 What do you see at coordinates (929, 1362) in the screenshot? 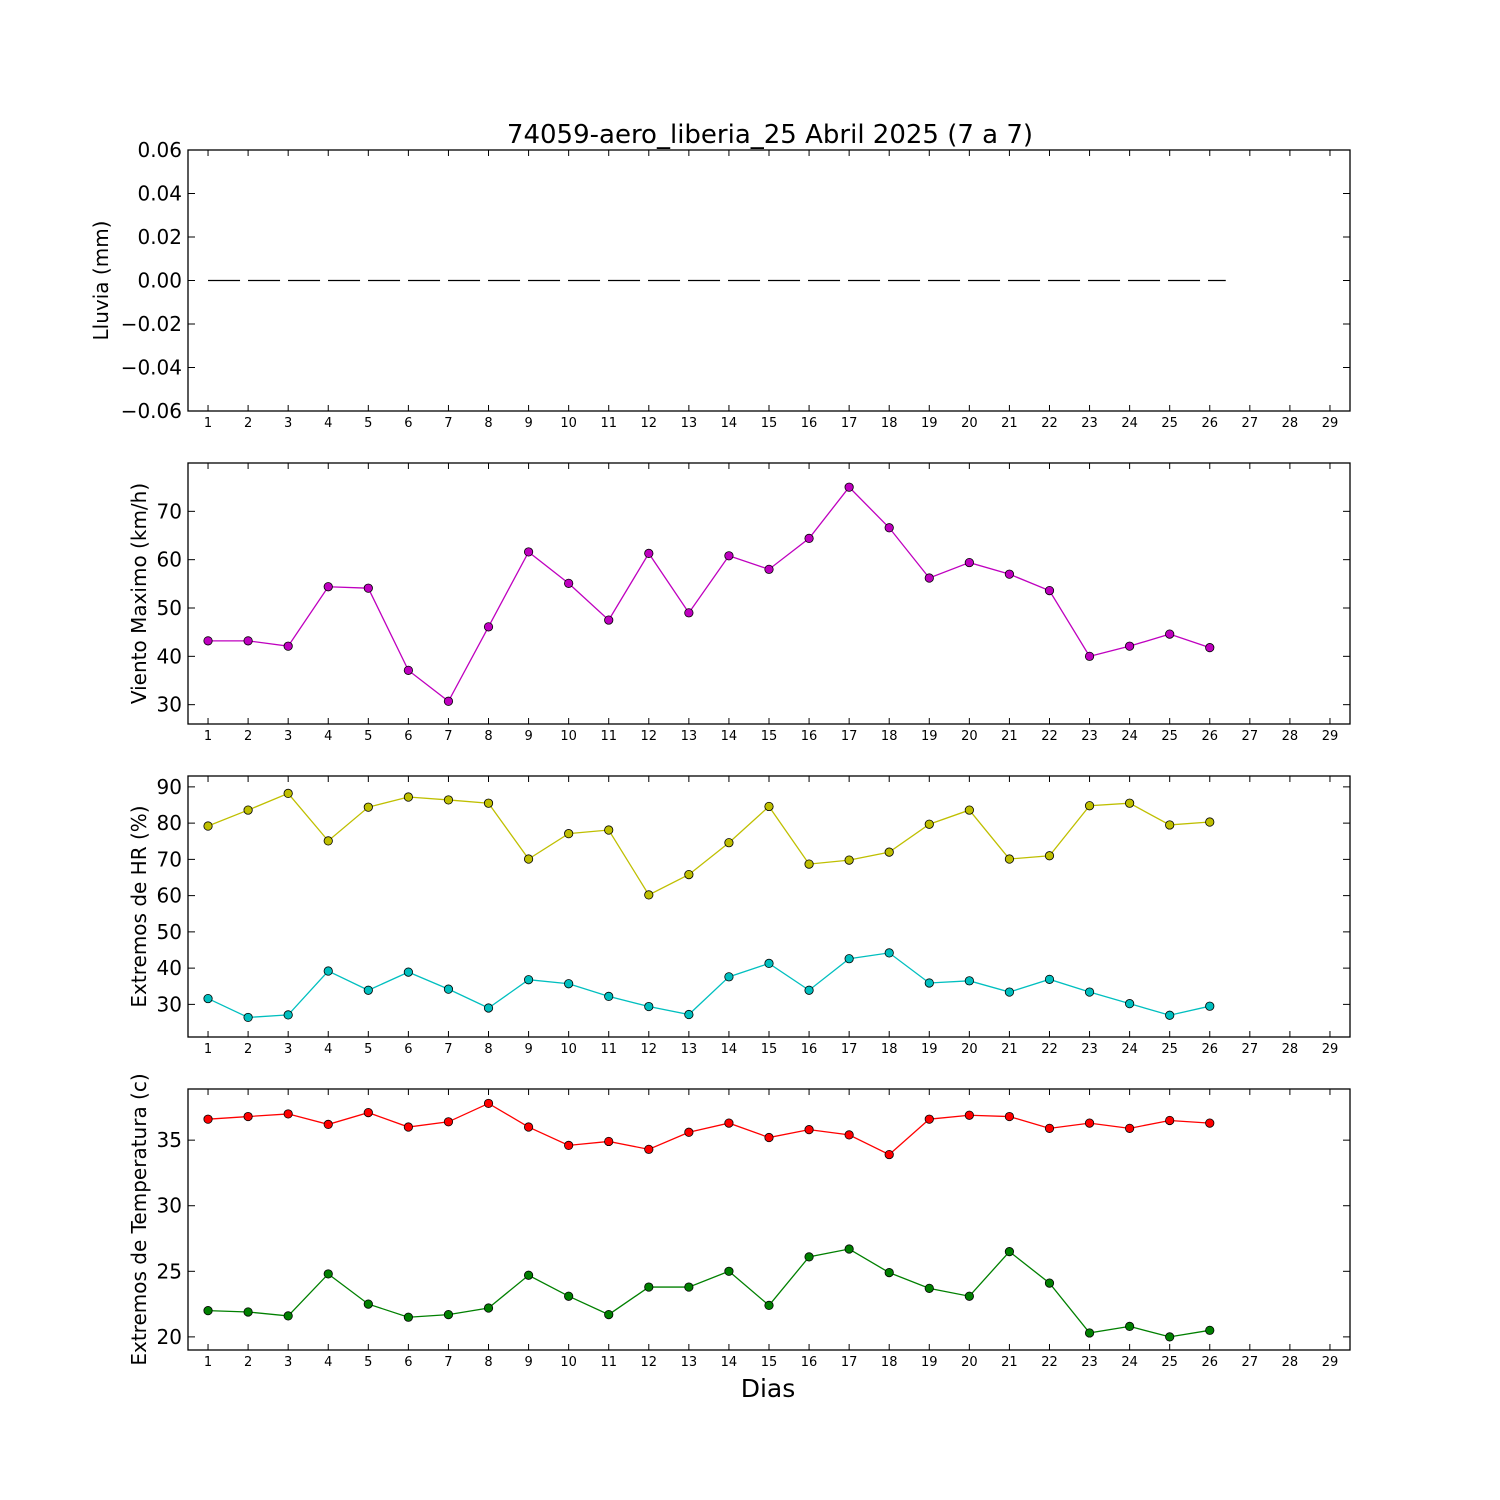
I see `x-tick-label: 19` at bounding box center [929, 1362].